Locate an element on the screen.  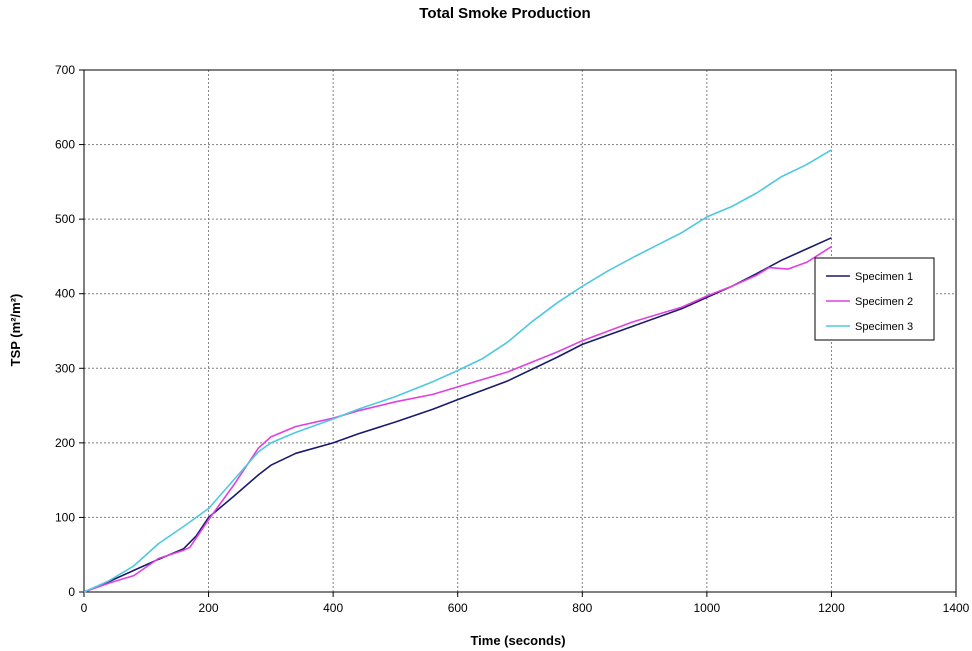
y-tick-label: 400 is located at coordinates (65, 294).